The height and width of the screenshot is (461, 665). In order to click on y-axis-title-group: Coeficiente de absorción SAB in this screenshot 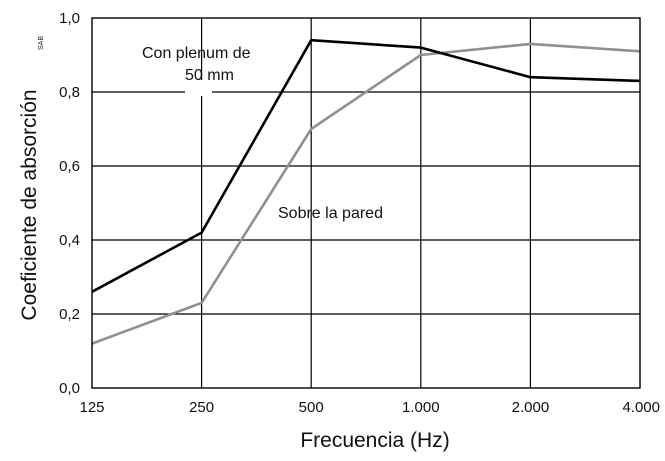, I will do `click(31, 178)`.